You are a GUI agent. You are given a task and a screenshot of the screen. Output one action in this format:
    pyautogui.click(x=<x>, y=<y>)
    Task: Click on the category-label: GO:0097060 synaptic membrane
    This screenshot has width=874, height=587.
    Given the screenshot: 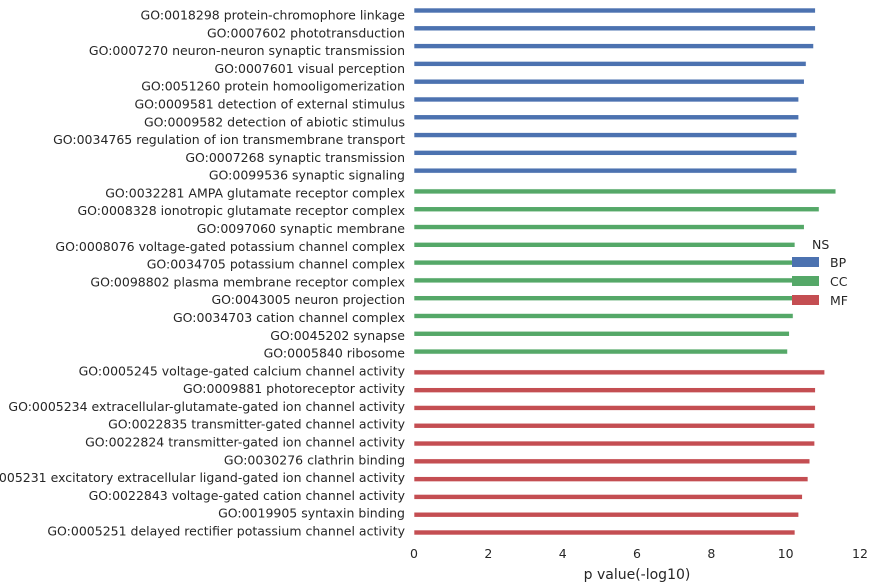 What is the action you would take?
    pyautogui.click(x=301, y=228)
    